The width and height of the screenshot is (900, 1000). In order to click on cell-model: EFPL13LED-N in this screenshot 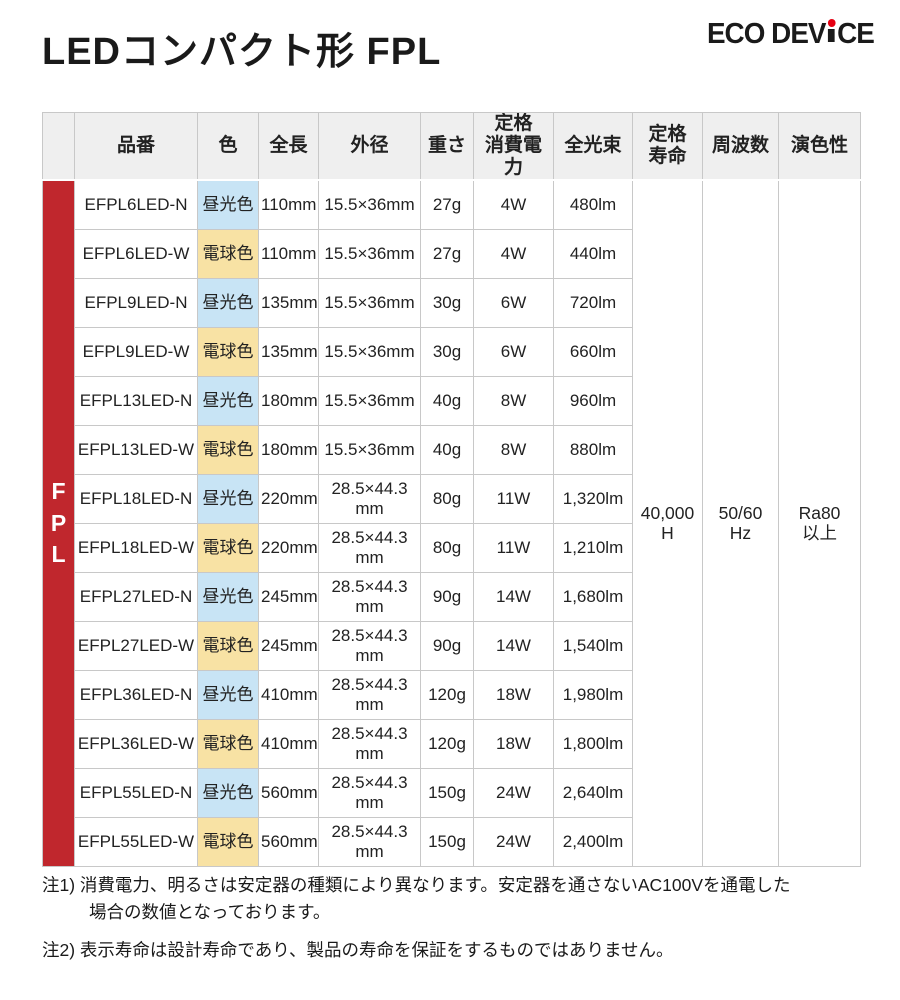, I will do `click(136, 400)`.